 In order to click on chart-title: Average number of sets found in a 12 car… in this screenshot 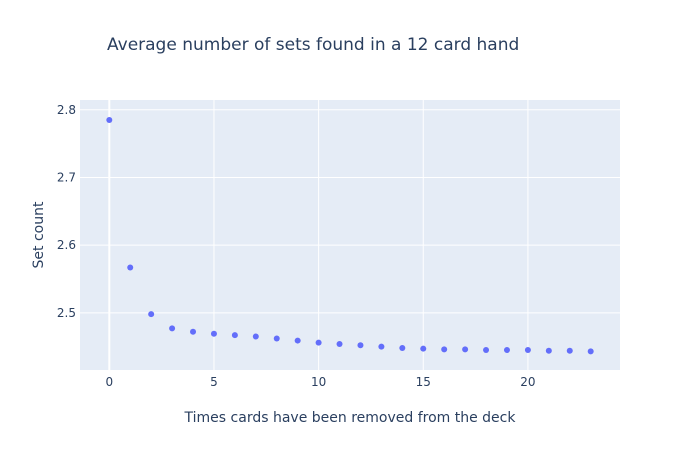, I will do `click(313, 45)`.